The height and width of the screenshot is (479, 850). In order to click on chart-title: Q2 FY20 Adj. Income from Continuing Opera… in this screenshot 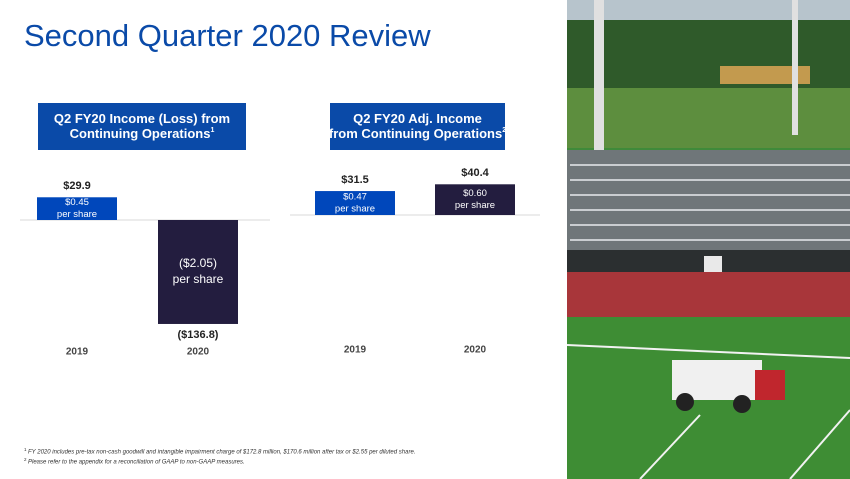, I will do `click(417, 126)`.